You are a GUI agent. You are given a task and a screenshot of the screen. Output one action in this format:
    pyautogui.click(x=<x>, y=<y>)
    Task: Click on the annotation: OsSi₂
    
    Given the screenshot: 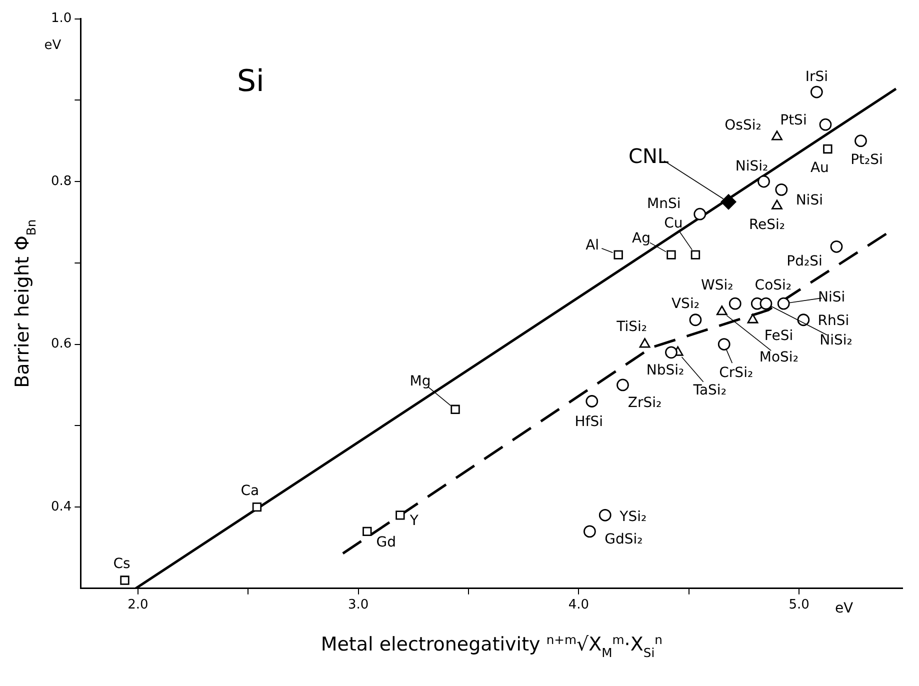 What is the action you would take?
    pyautogui.click(x=743, y=126)
    